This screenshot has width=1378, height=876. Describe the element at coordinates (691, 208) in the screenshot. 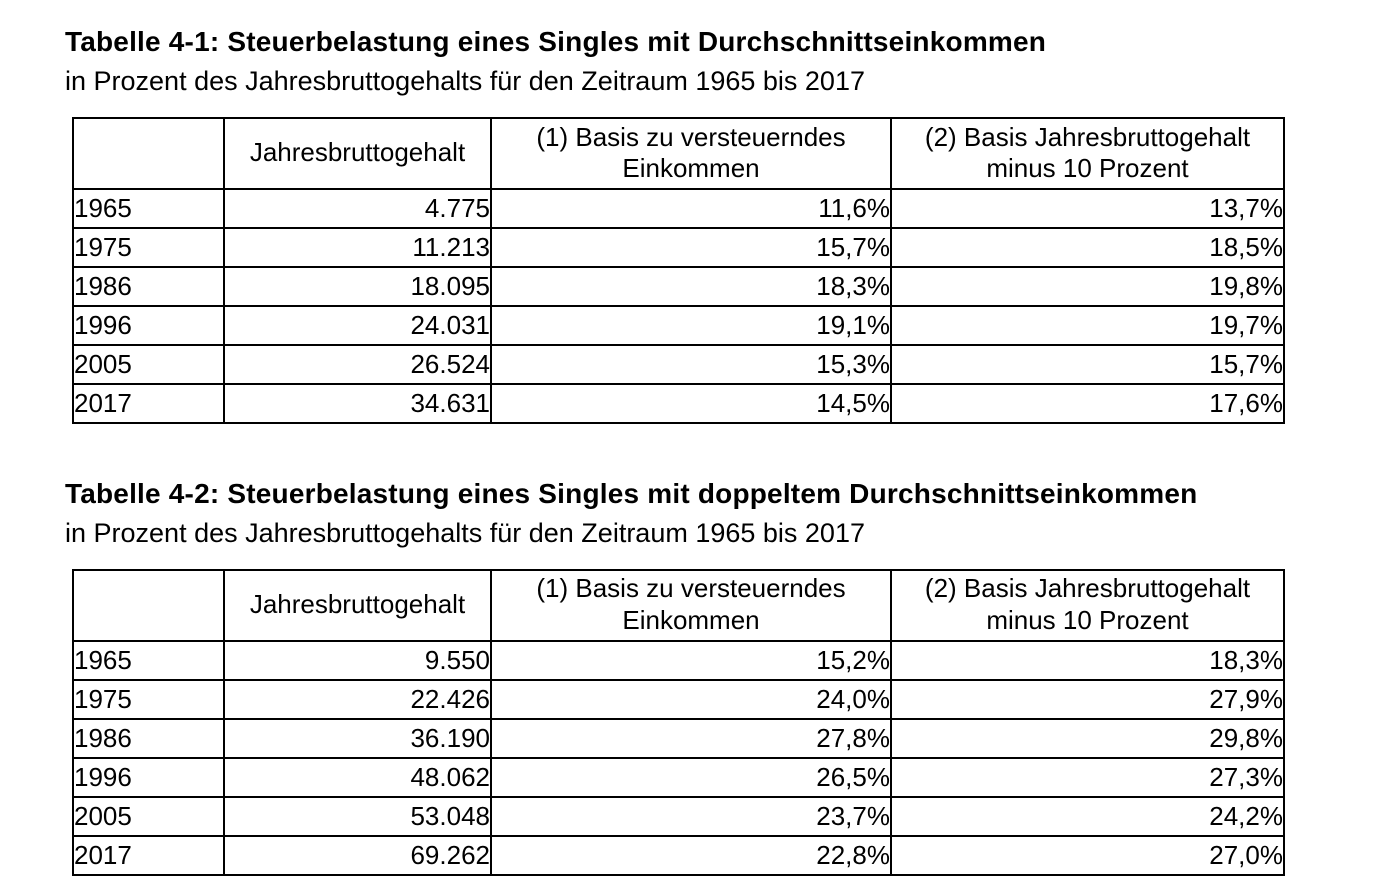

I see `basis1-cell: 11,6%` at that location.